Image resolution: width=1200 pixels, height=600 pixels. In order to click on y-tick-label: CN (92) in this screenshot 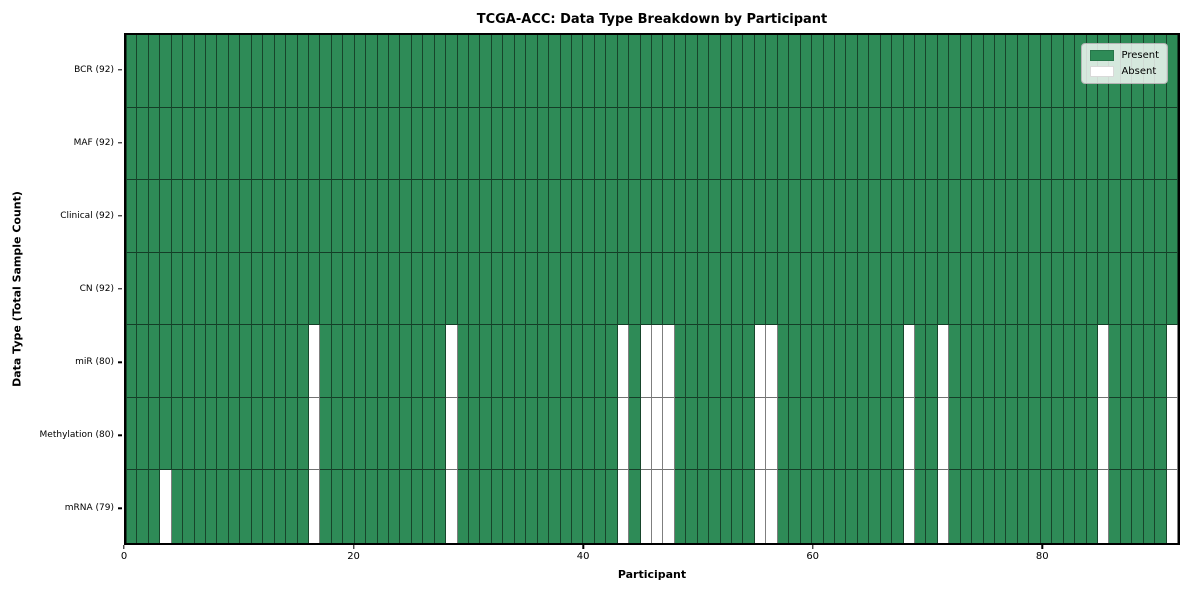, I will do `click(96, 289)`.